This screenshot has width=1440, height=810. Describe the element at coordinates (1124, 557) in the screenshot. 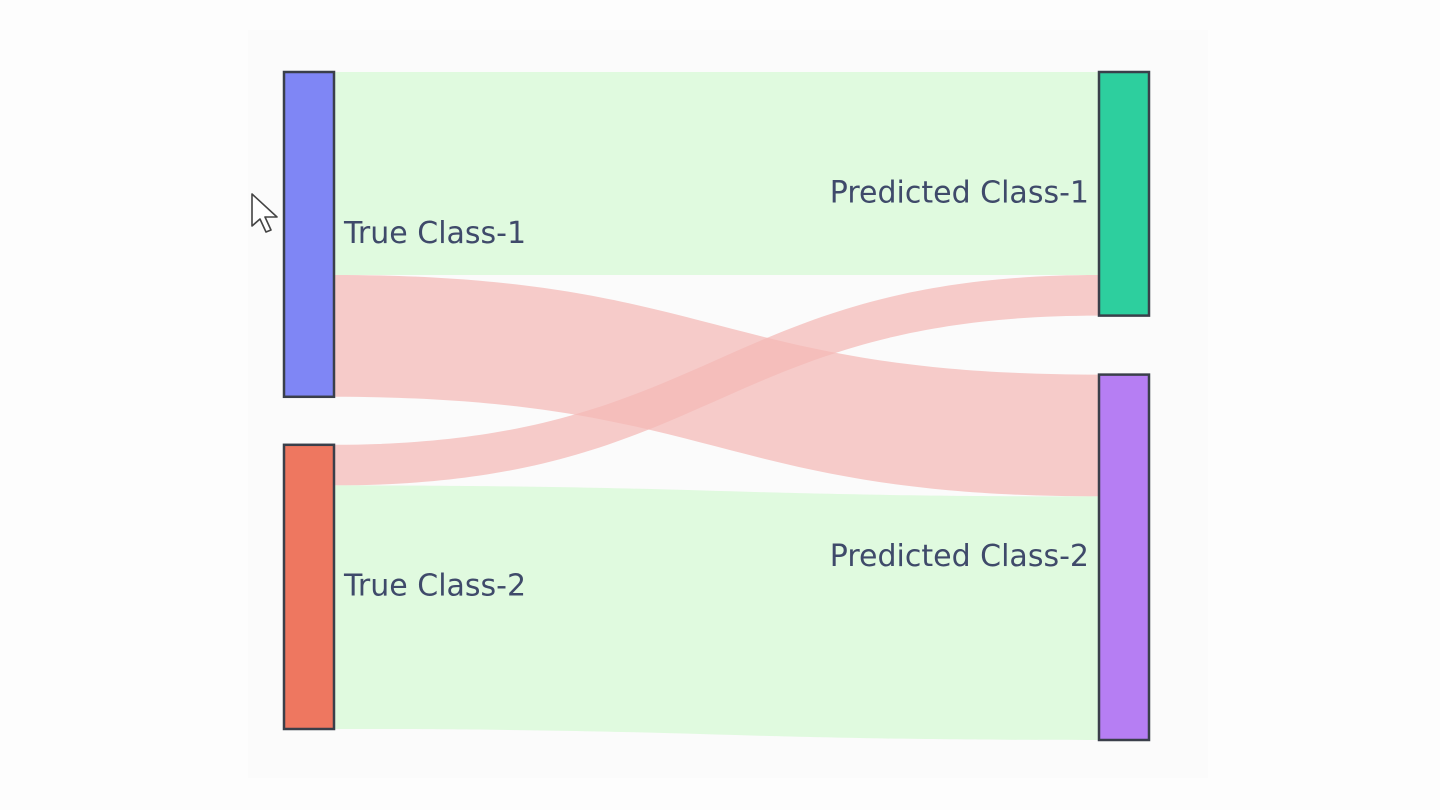

I see `node-p2` at that location.